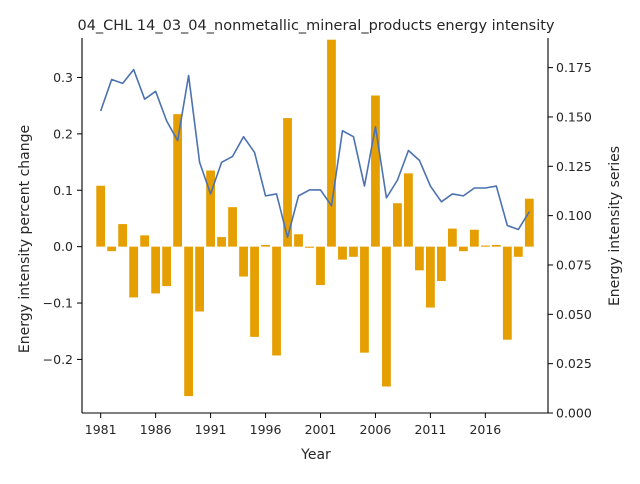 The image size is (640, 484). I want to click on x-tick-label-2011: 2011, so click(430, 429).